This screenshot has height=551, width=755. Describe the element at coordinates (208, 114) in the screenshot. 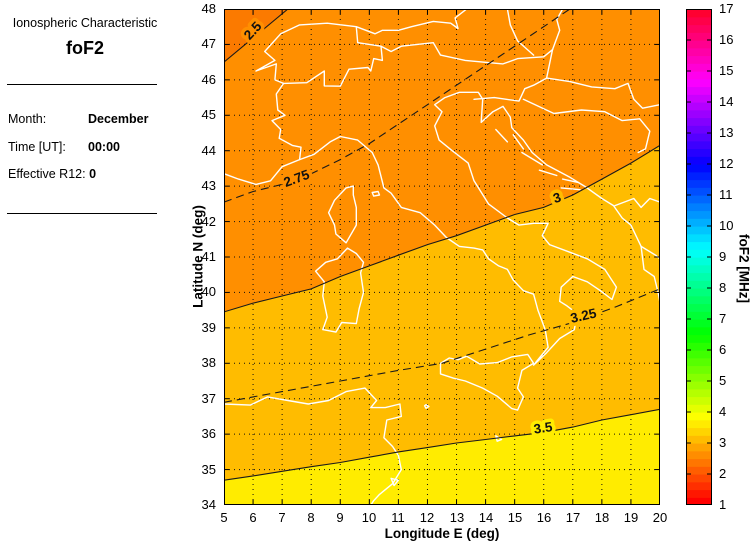

I see `y-tick-label: 45` at that location.